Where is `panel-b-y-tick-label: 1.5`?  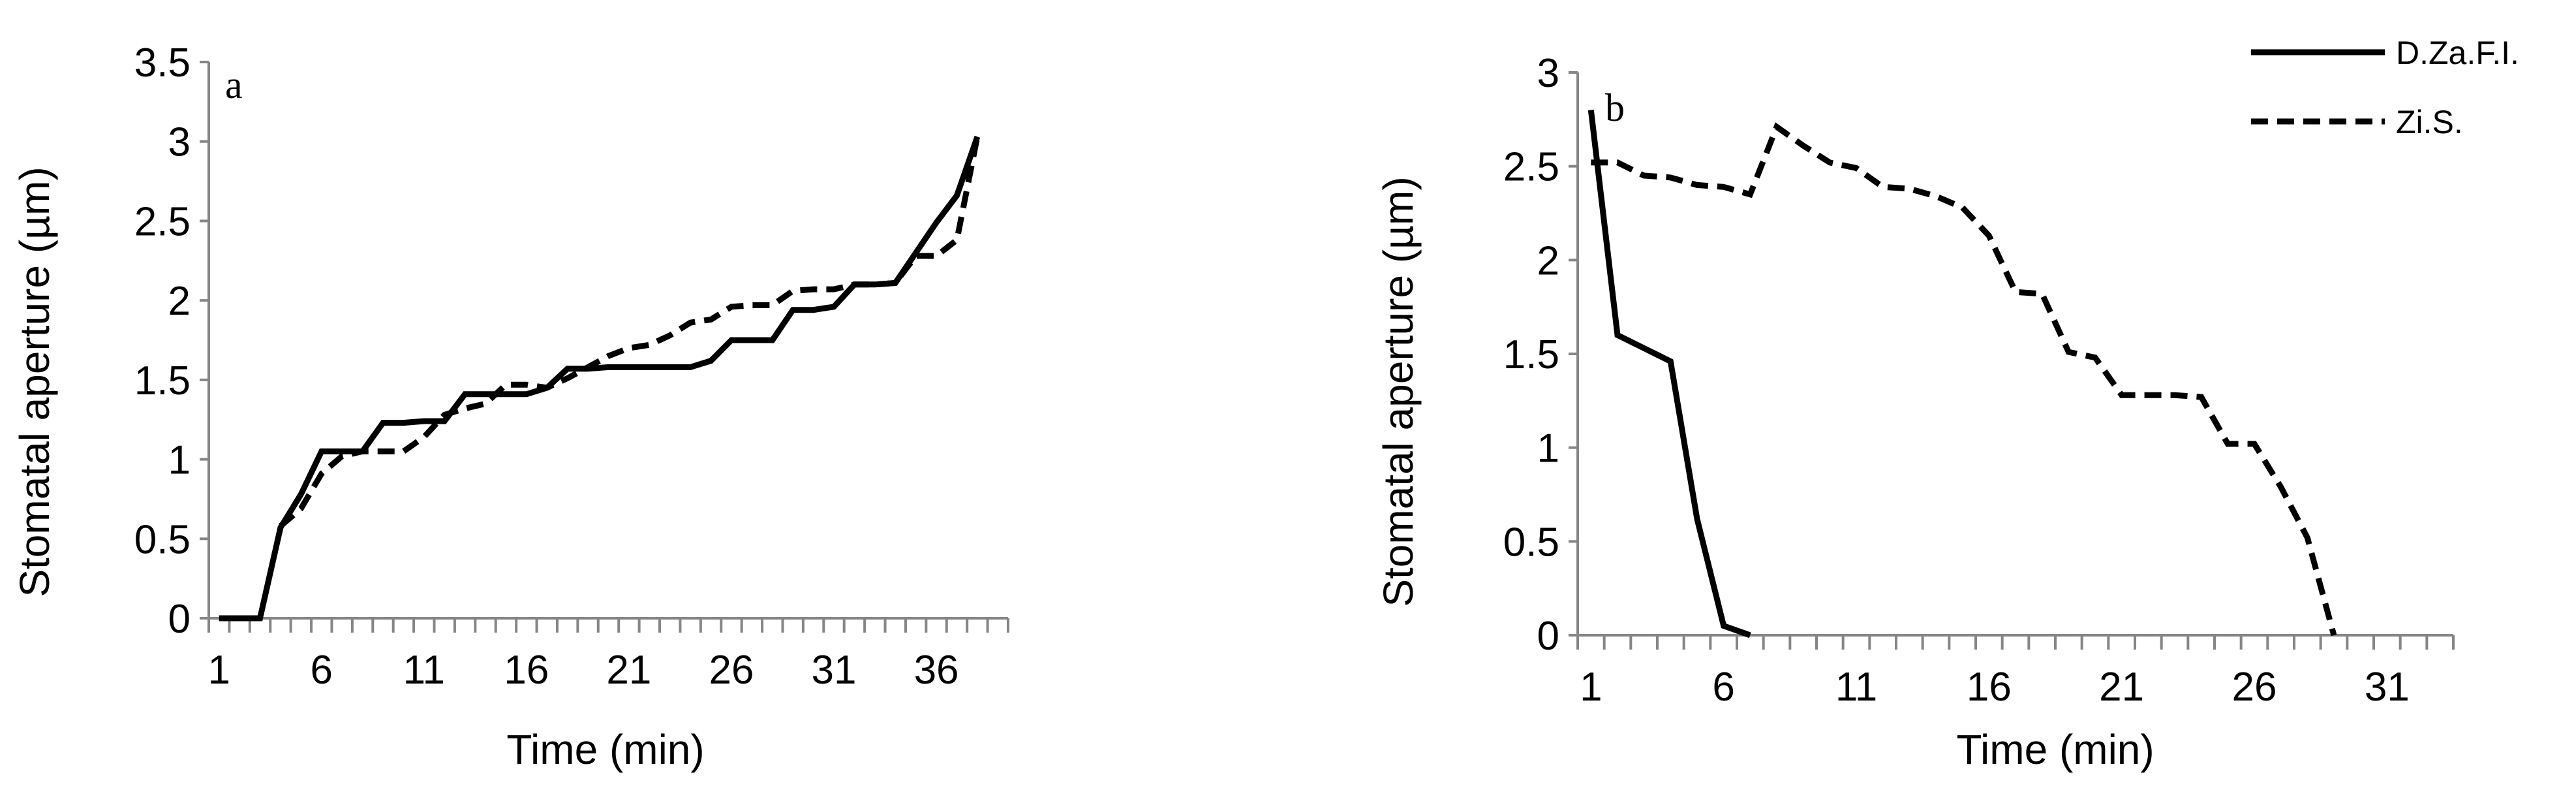 panel-b-y-tick-label: 1.5 is located at coordinates (1531, 354).